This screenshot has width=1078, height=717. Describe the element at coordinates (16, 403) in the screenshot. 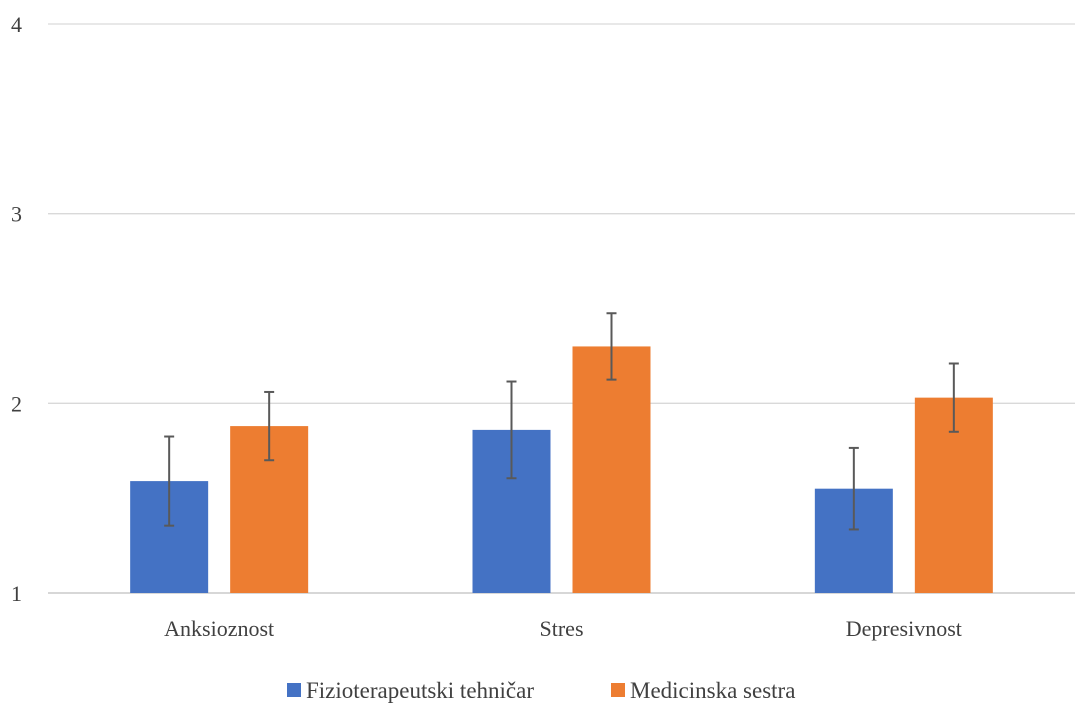

I see `y-tick-label: 2` at that location.